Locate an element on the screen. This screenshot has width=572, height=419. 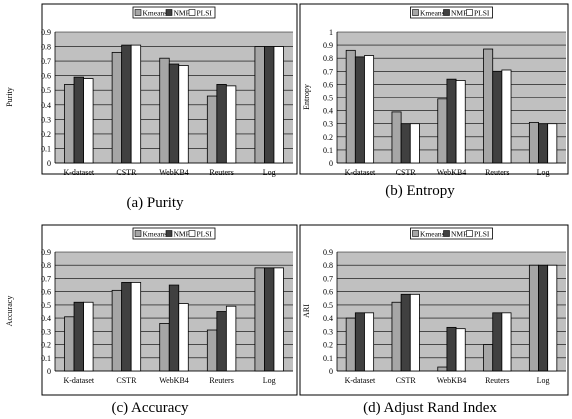
bar-nmf-cstr is located at coordinates (126, 327).